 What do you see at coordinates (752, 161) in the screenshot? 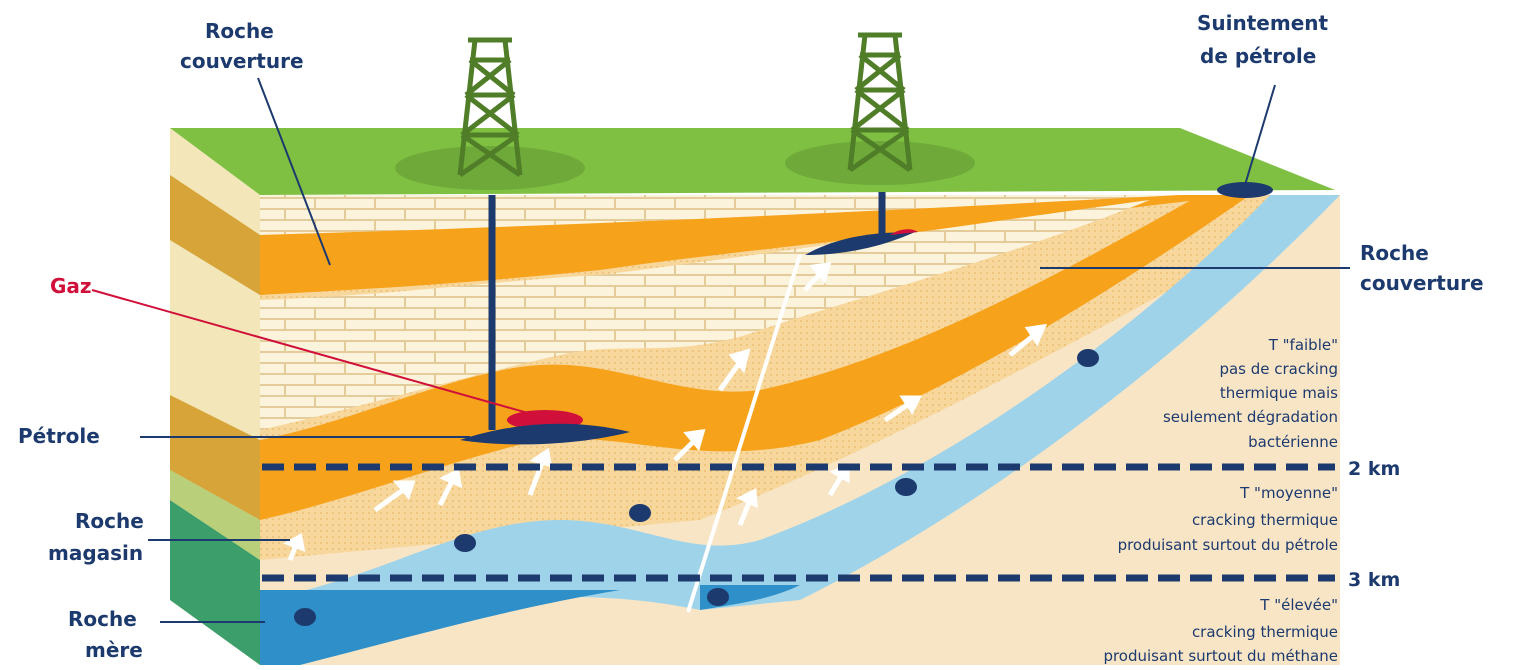
I see `ground-surface` at bounding box center [752, 161].